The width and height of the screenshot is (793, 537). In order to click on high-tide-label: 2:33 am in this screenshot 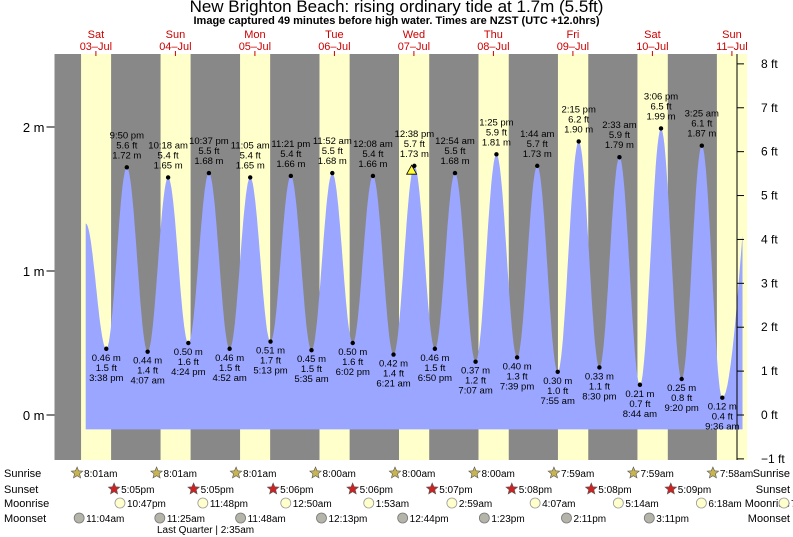, I will do `click(619, 125)`.